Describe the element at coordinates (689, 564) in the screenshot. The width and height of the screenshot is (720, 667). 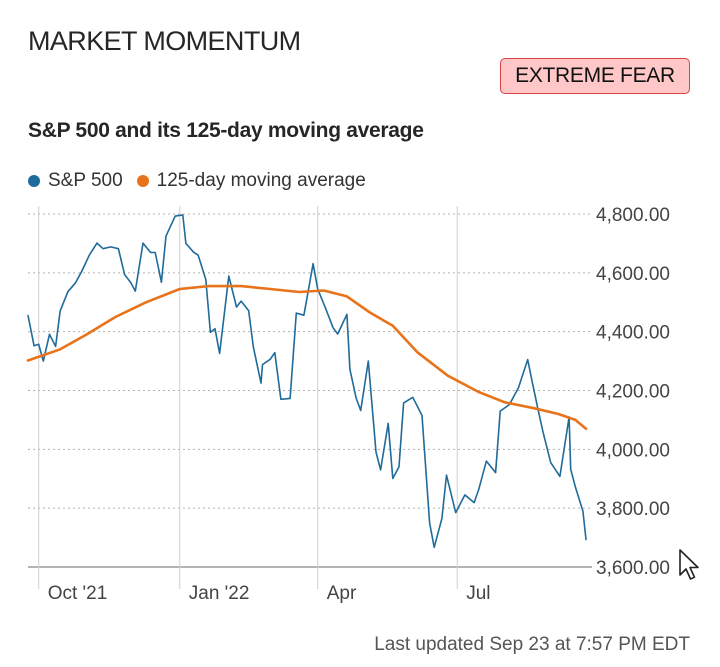
I see `mouse-pointer-icon` at that location.